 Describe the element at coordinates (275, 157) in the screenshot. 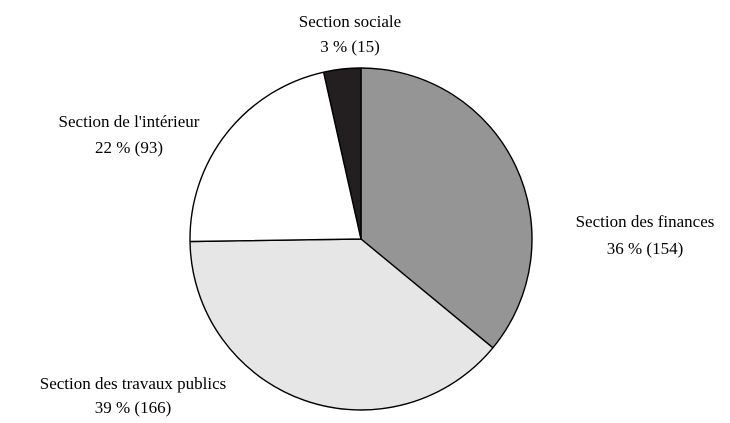

I see `pie-slice-interieur` at that location.